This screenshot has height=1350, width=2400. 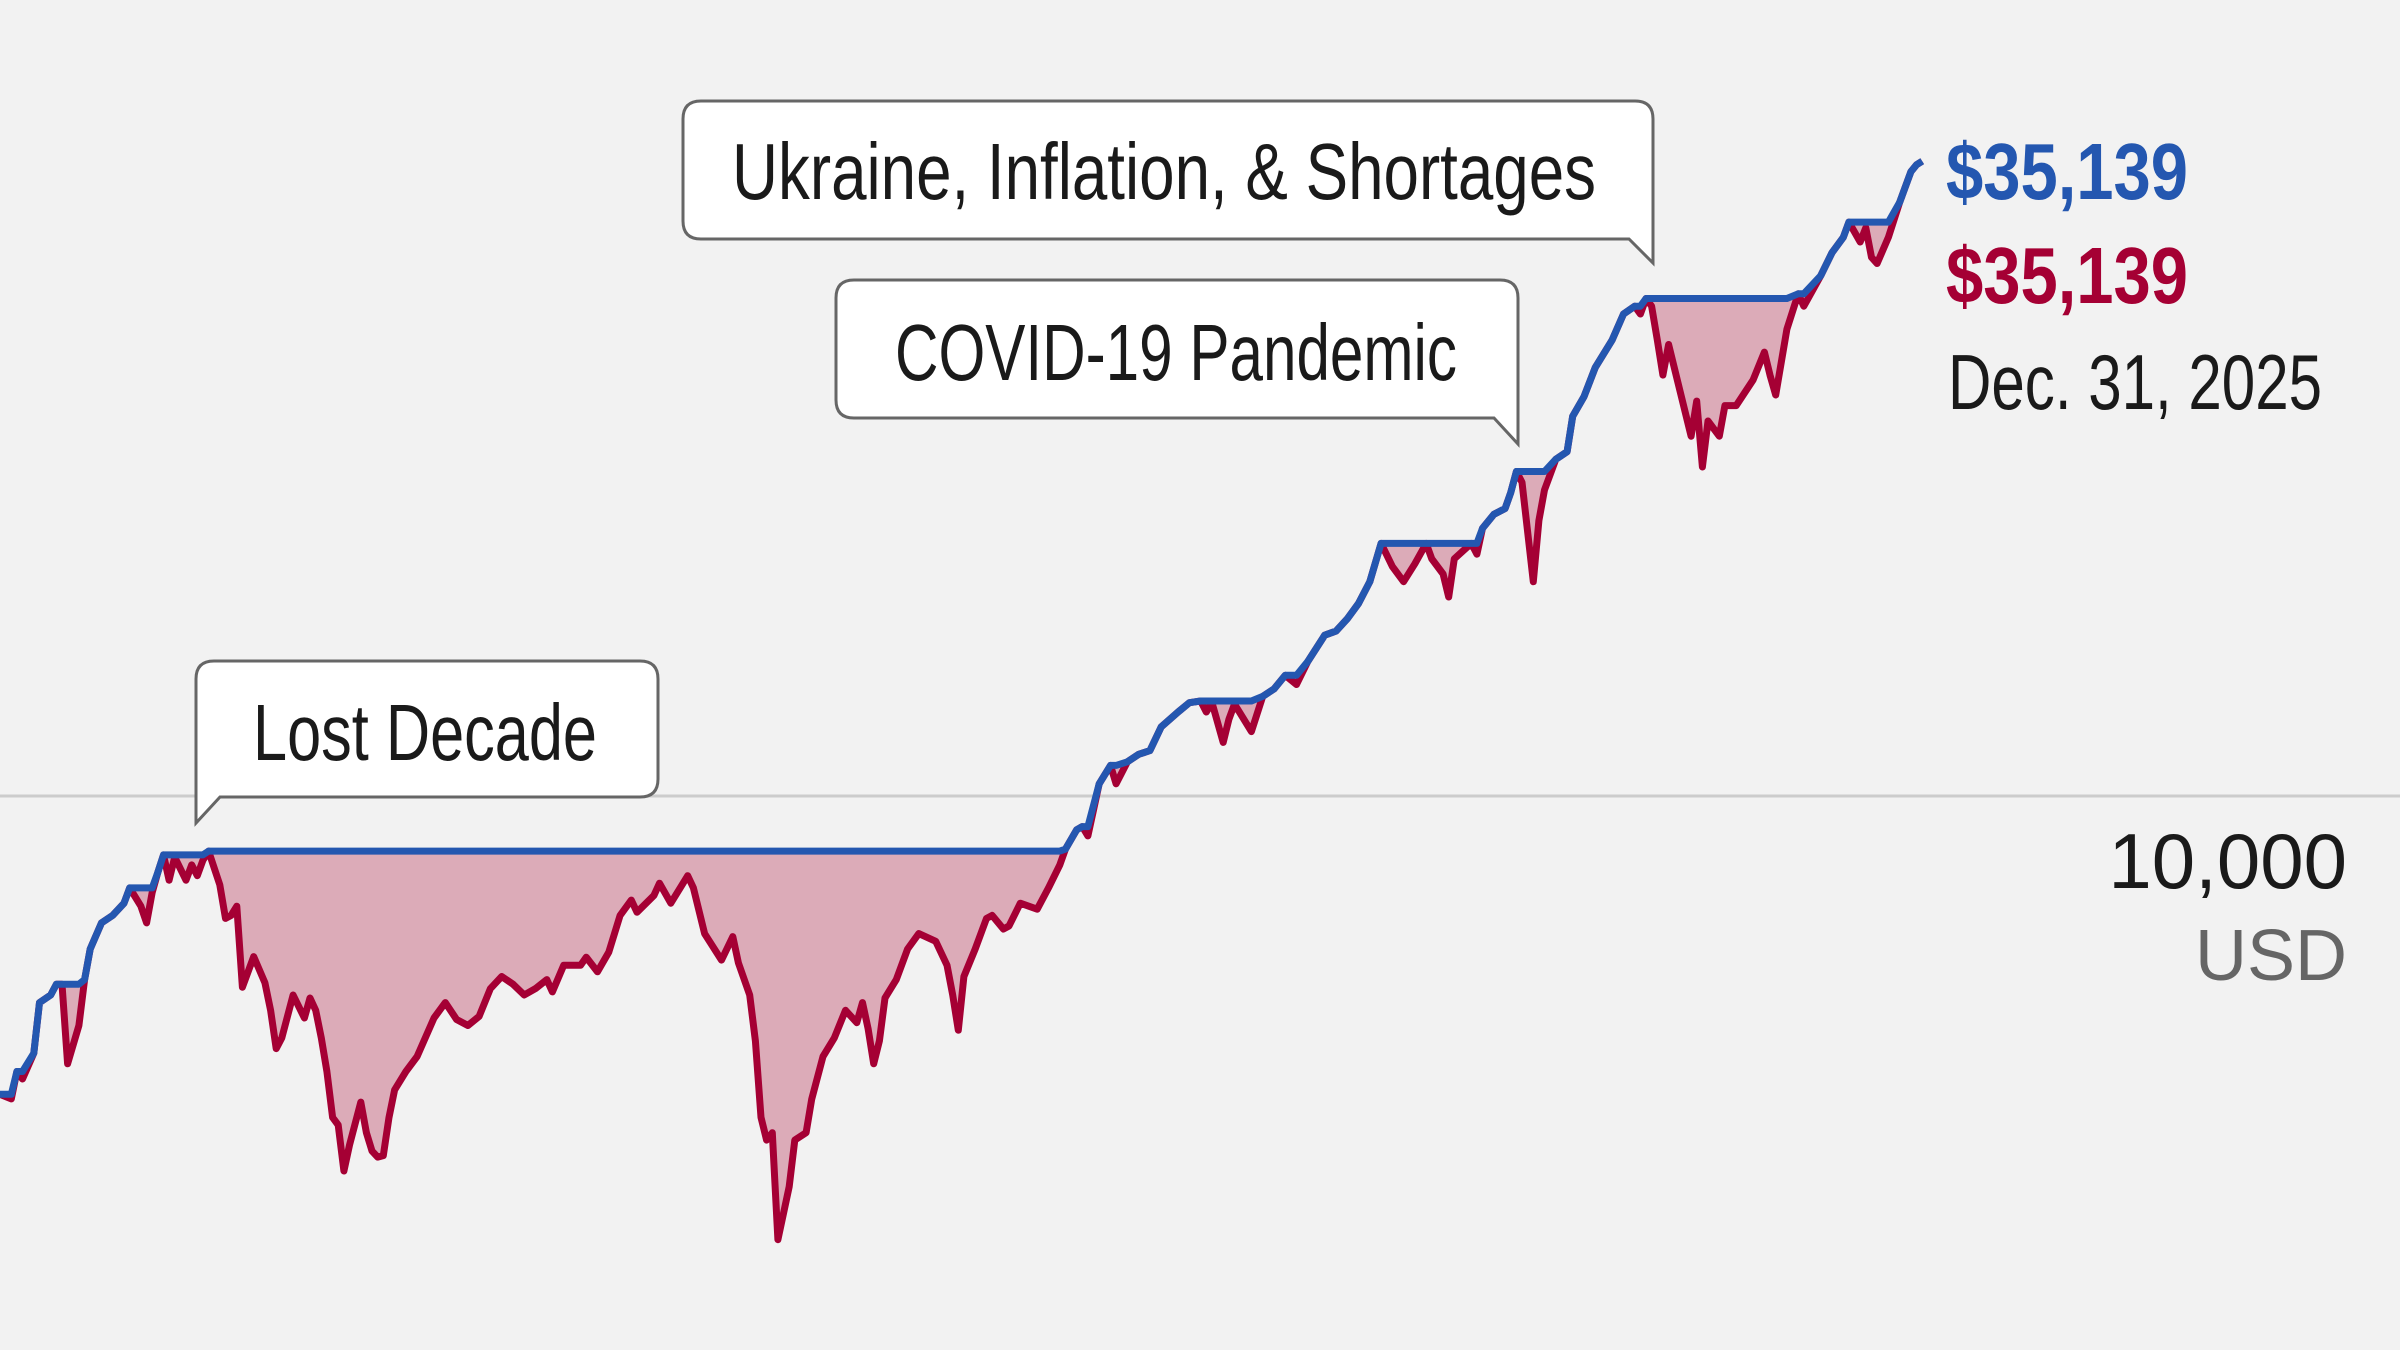 I want to click on peak-value-label: $35,139, so click(x=2067, y=171).